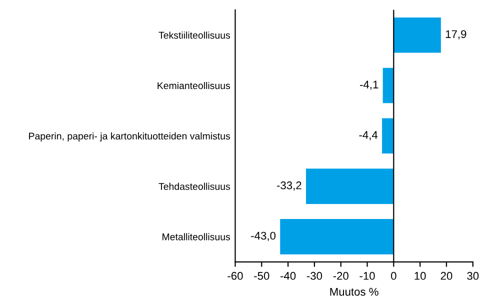 This screenshot has height=300, width=485. Describe the element at coordinates (314, 276) in the screenshot. I see `x-tick-label: -30` at that location.